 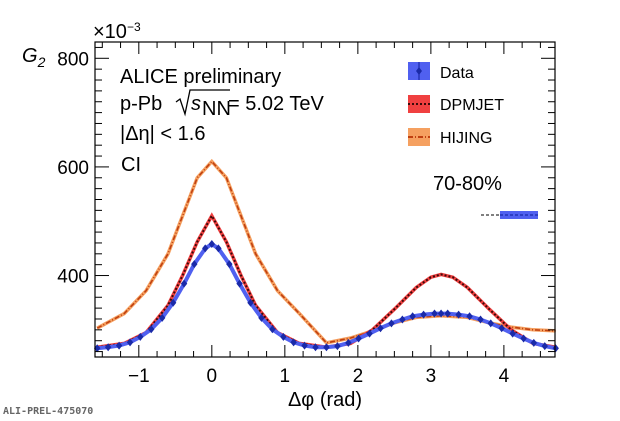 What do you see at coordinates (504, 376) in the screenshot?
I see `x-tick-label: 4` at bounding box center [504, 376].